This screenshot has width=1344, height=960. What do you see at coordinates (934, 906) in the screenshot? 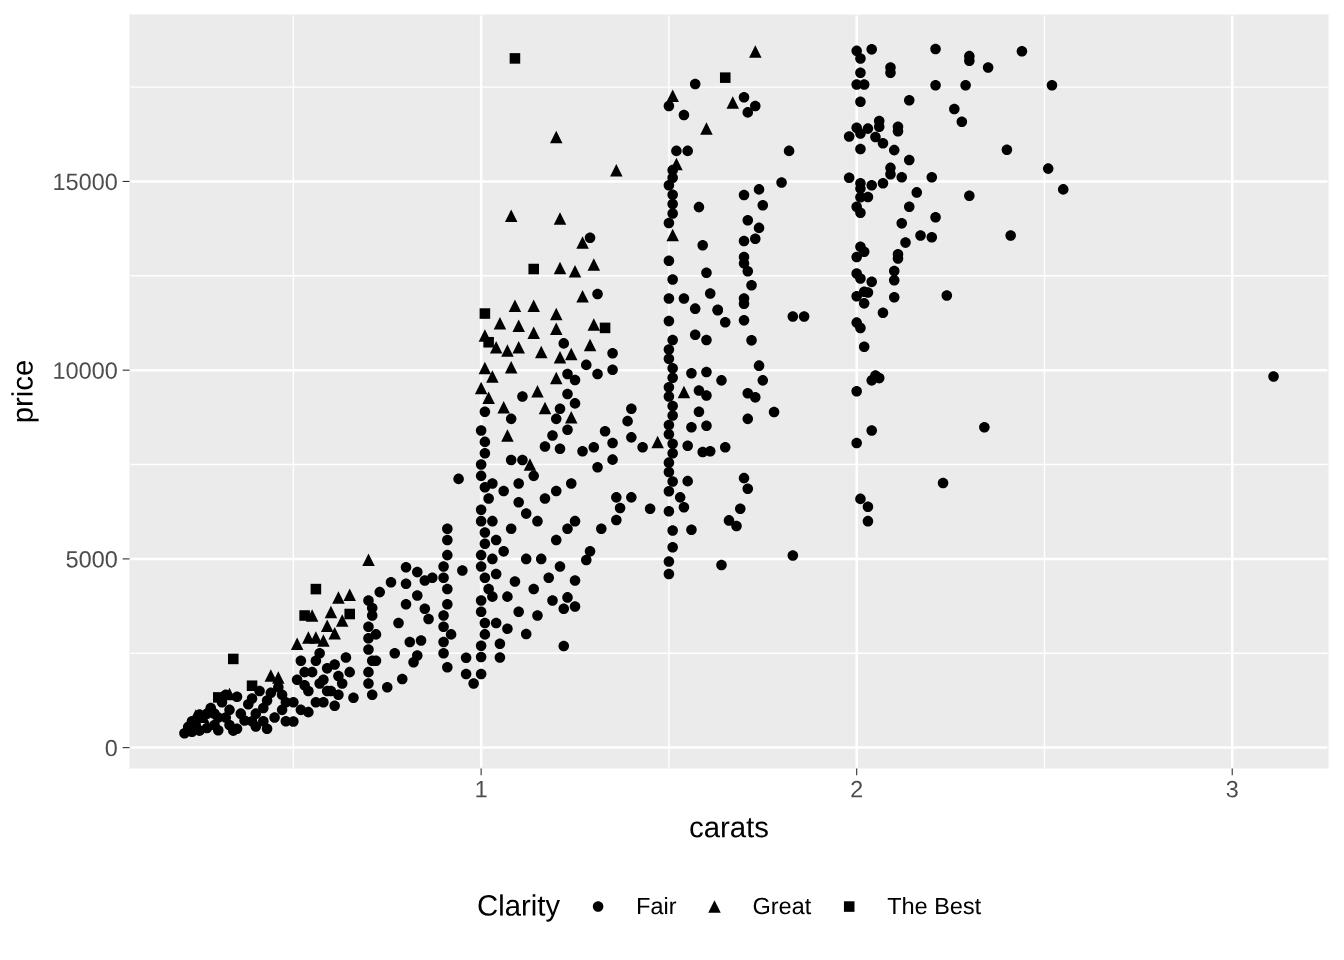
I see `legend-label: The Best` at bounding box center [934, 906].